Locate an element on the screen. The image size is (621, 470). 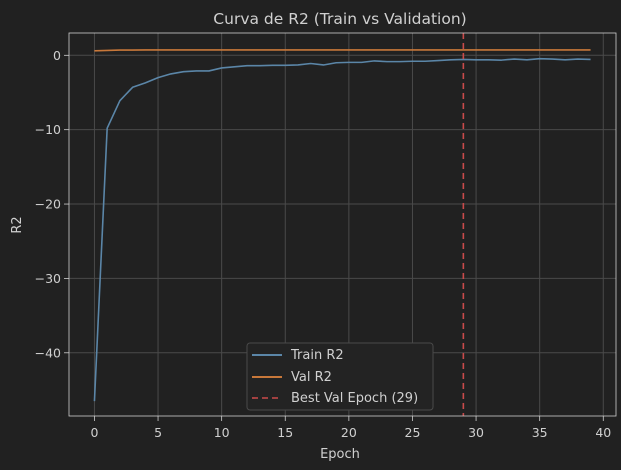
x-tick-label: 15 is located at coordinates (285, 432).